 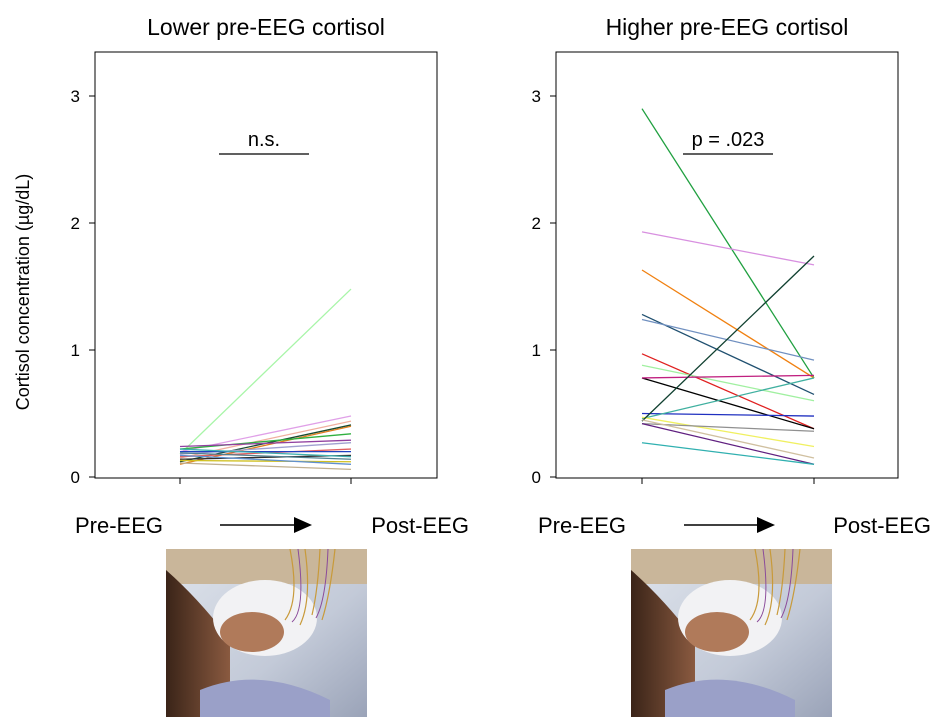 I want to click on x-label-post-lower: Post-EEG, so click(x=420, y=525).